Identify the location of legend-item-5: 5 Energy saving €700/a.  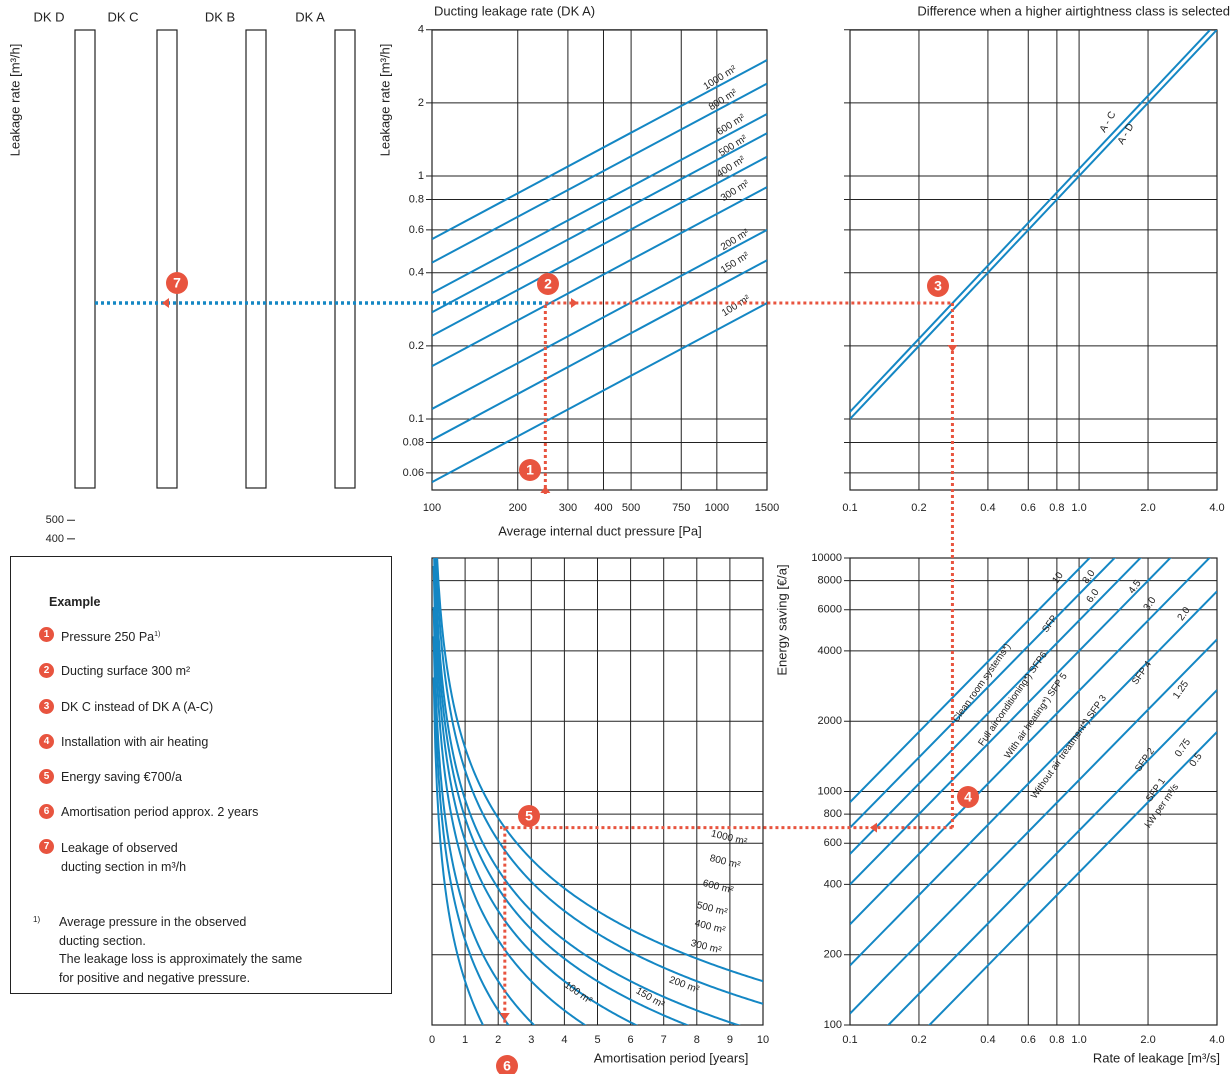
(200, 777).